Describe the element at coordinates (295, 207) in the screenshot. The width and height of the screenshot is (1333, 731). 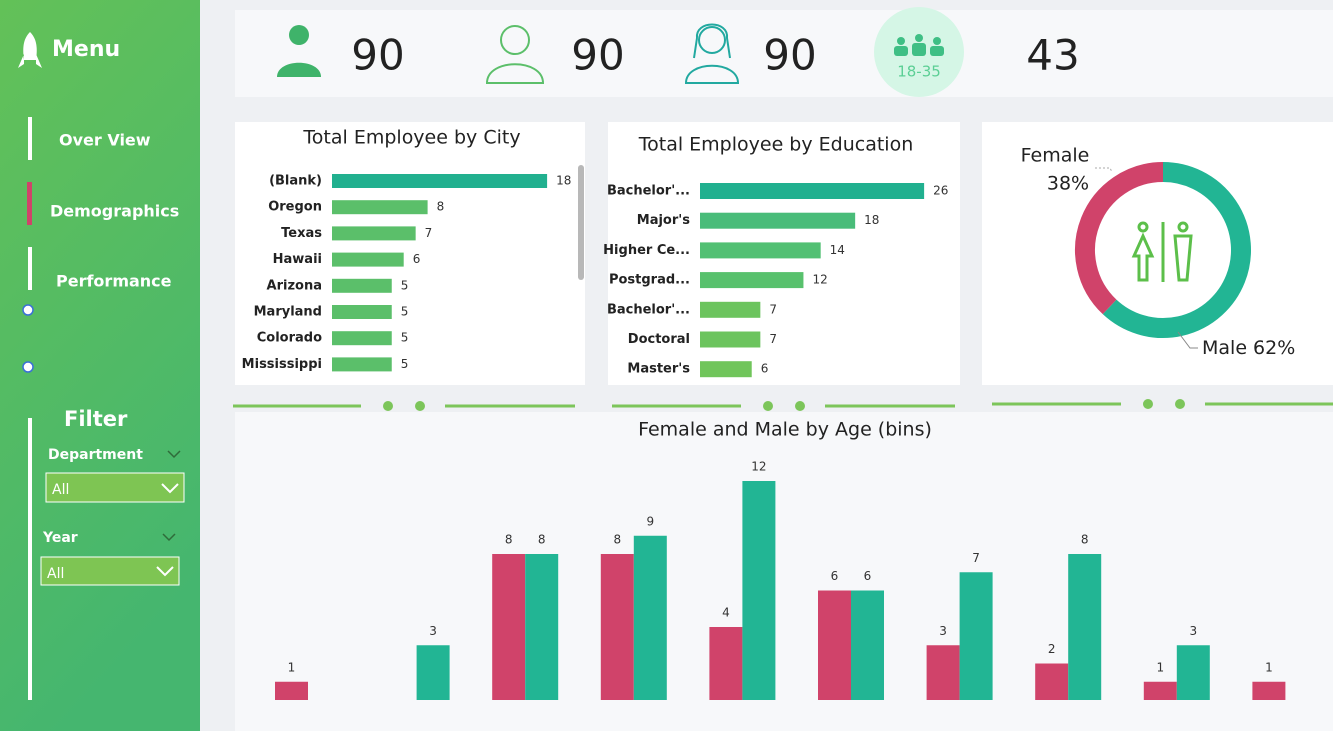
I see `y-tick-label: Oregon` at that location.